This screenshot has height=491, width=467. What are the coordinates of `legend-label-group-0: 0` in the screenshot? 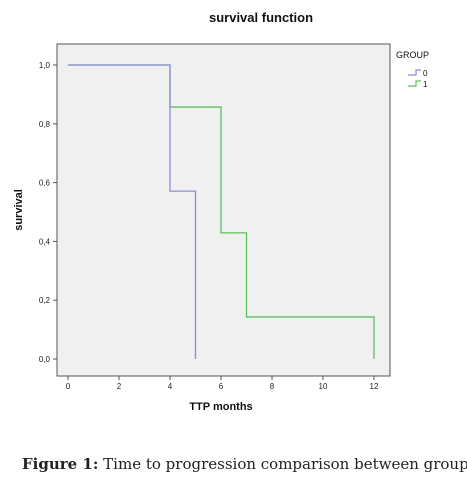 It's located at (425, 73).